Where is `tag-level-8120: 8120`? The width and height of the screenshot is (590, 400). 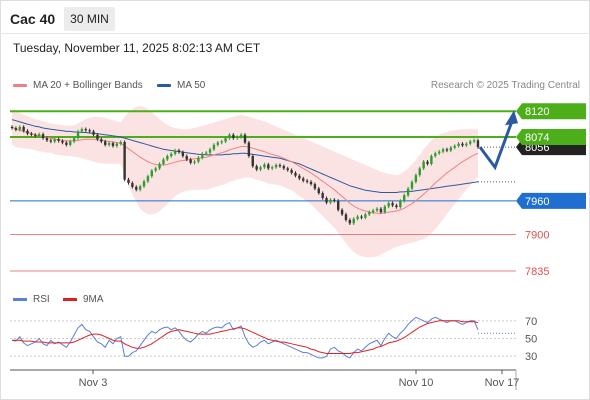 tag-level-8120: 8120 is located at coordinates (537, 112).